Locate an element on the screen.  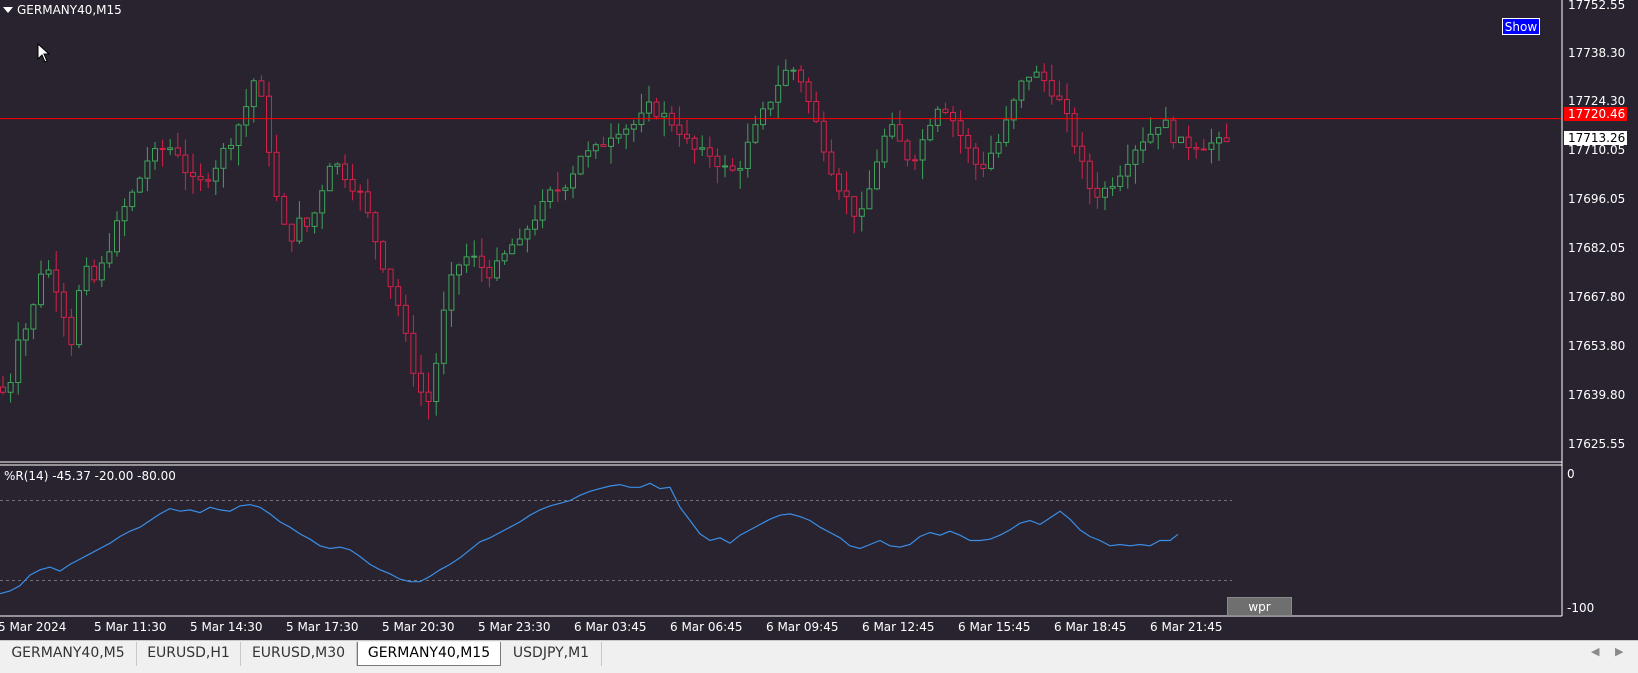
tab-eurusd-m30: EURUSD,M30 is located at coordinates (299, 654).